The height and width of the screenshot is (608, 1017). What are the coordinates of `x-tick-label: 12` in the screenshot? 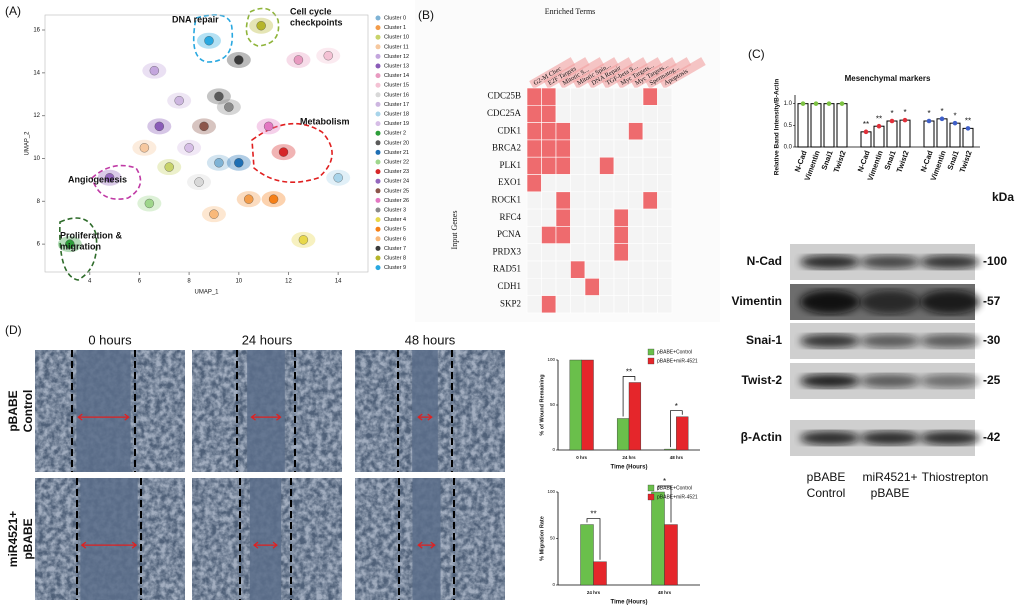 It's located at (288, 282).